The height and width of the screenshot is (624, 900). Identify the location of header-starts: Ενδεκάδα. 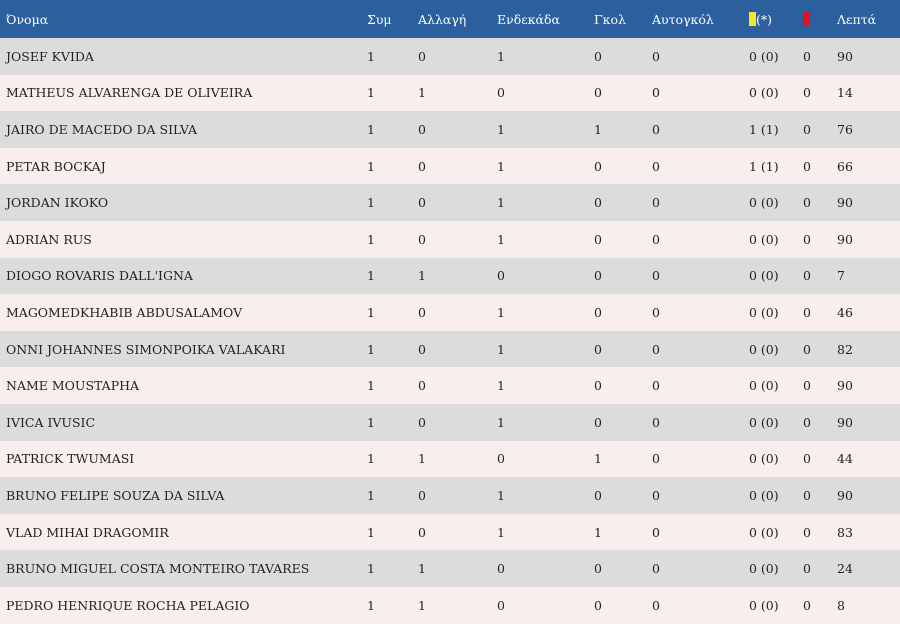
(539, 19).